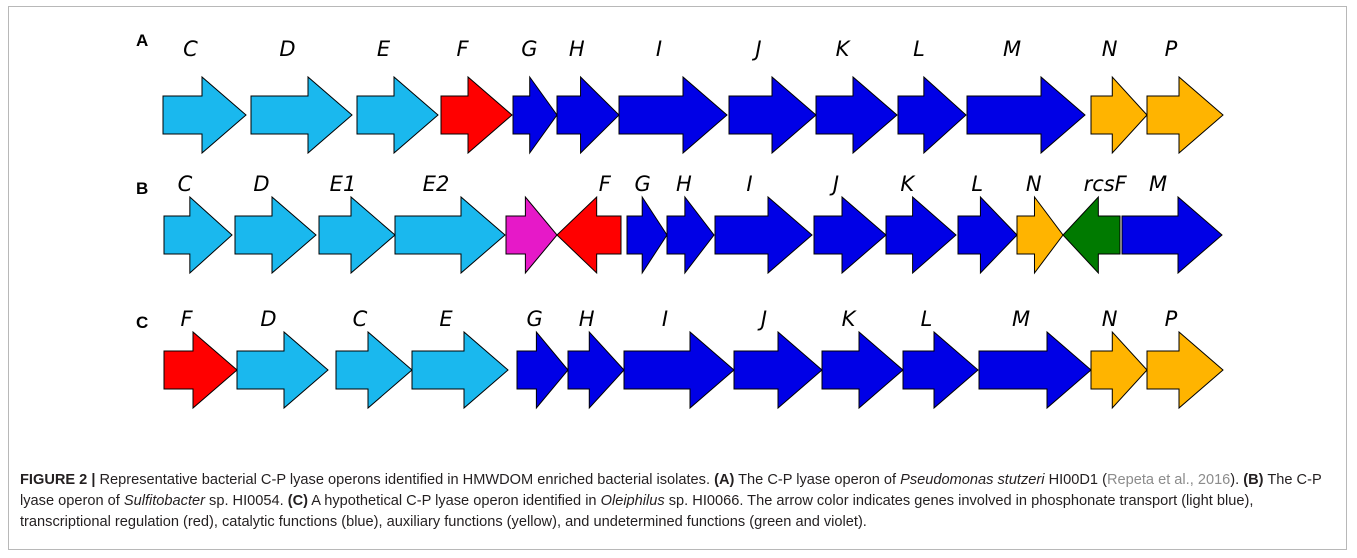 The width and height of the screenshot is (1357, 558). Describe the element at coordinates (756, 49) in the screenshot. I see `gene-label-a-j: J` at that location.